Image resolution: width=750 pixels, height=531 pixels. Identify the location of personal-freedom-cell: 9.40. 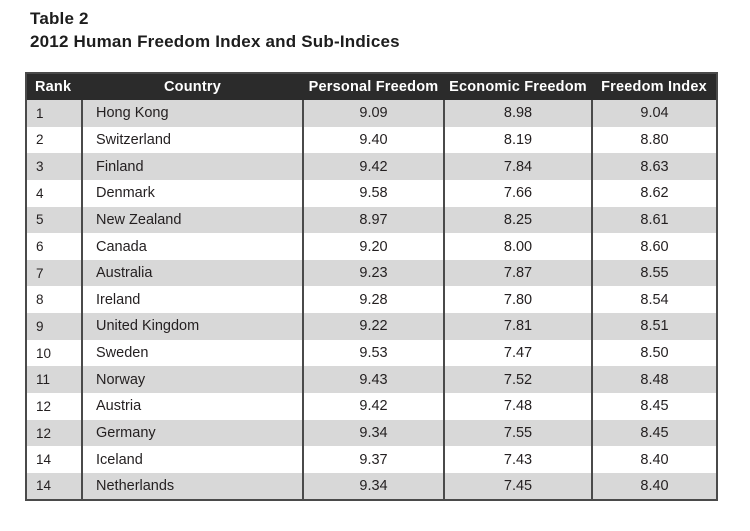
(373, 140).